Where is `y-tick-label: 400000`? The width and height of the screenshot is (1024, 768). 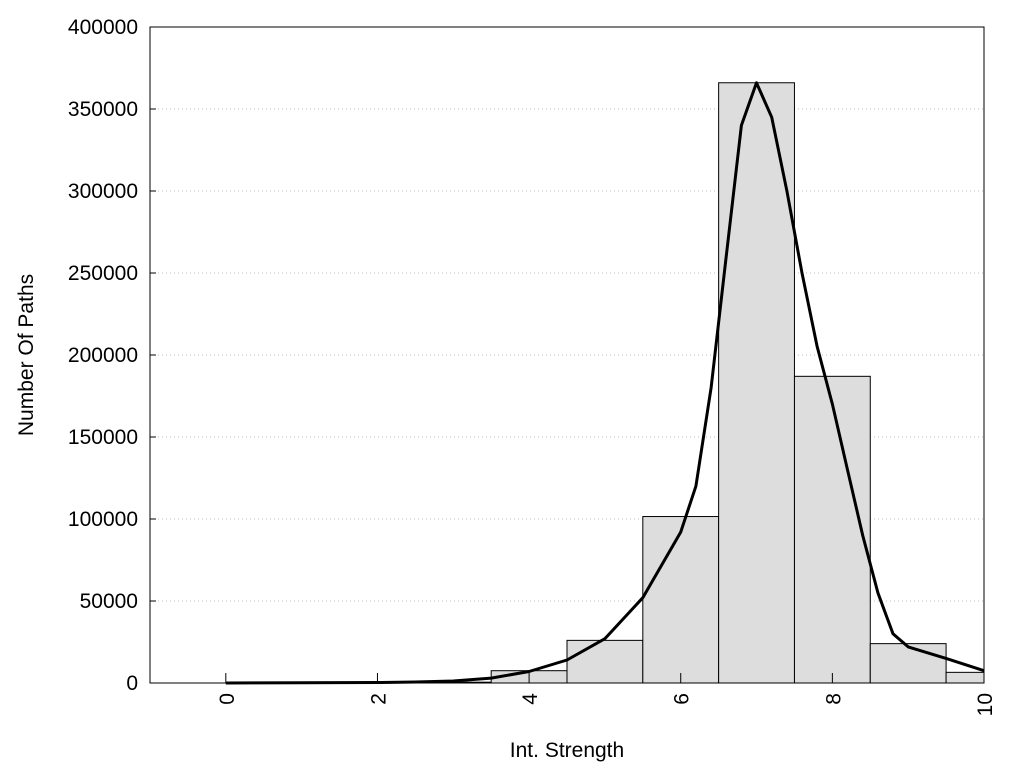 y-tick-label: 400000 is located at coordinates (103, 27).